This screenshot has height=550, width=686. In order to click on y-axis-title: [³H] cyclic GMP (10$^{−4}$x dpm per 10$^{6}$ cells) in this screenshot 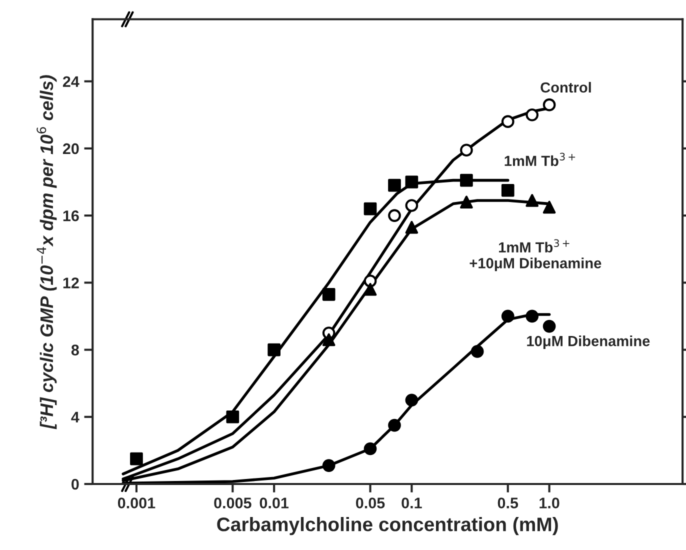, I will do `click(46, 252)`.